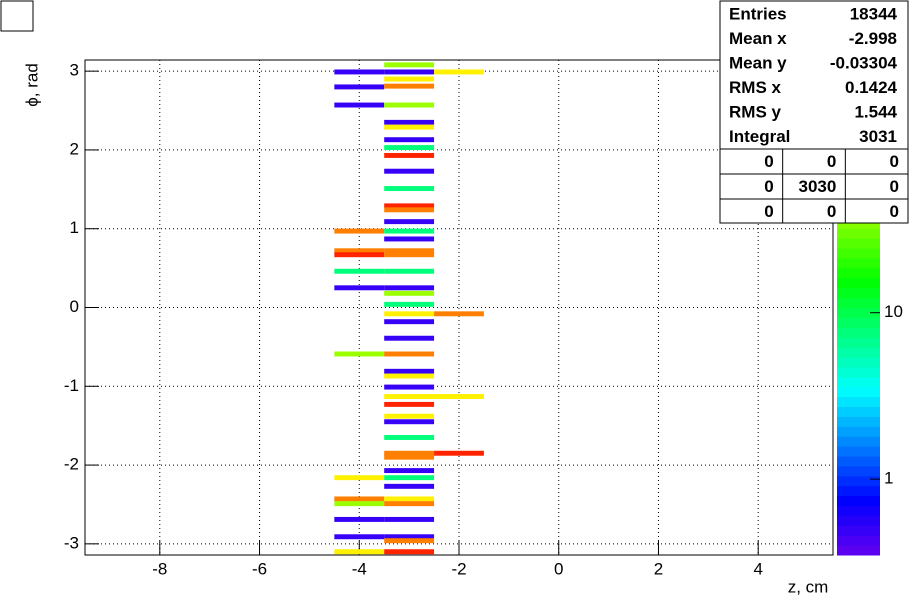 This screenshot has width=924, height=602. Describe the element at coordinates (758, 13) in the screenshot. I see `stats-label: Entries` at that location.